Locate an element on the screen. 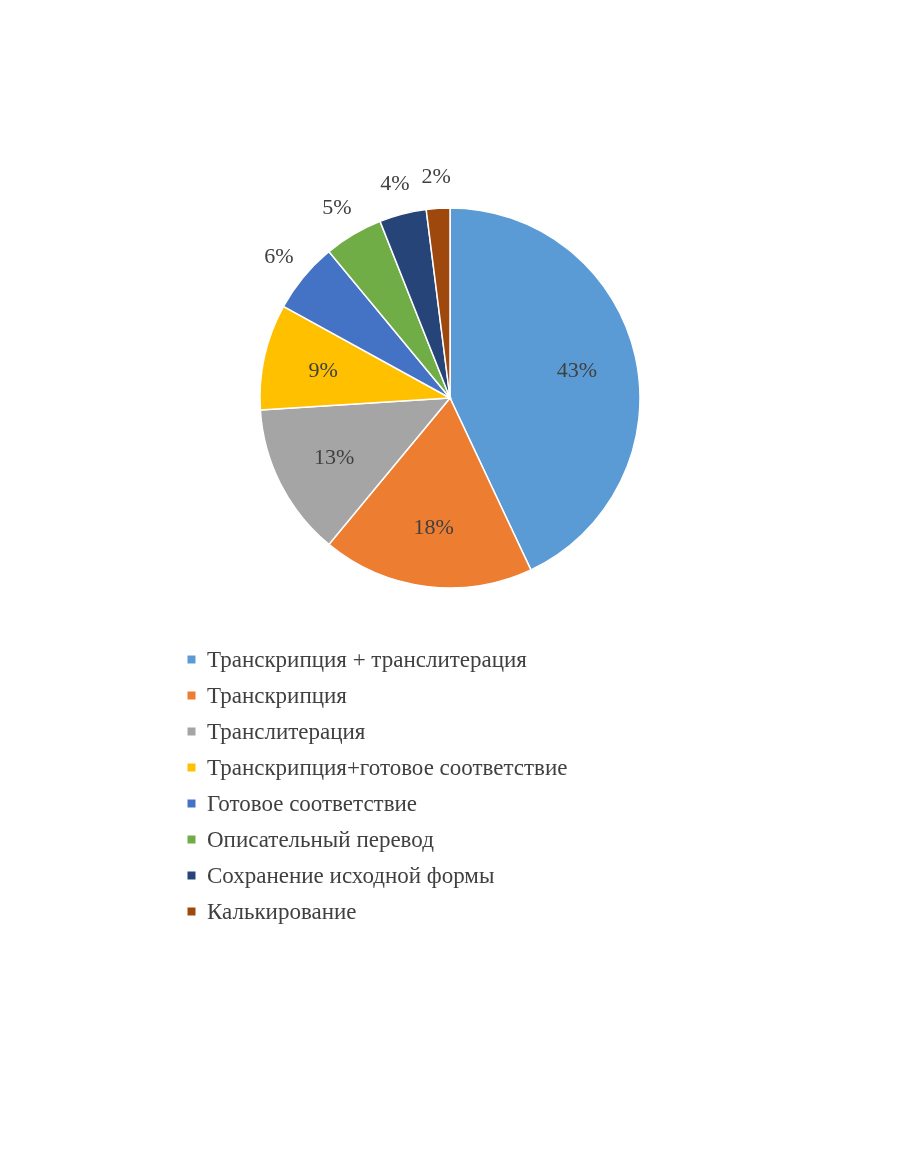  data-label: 43% is located at coordinates (577, 369).